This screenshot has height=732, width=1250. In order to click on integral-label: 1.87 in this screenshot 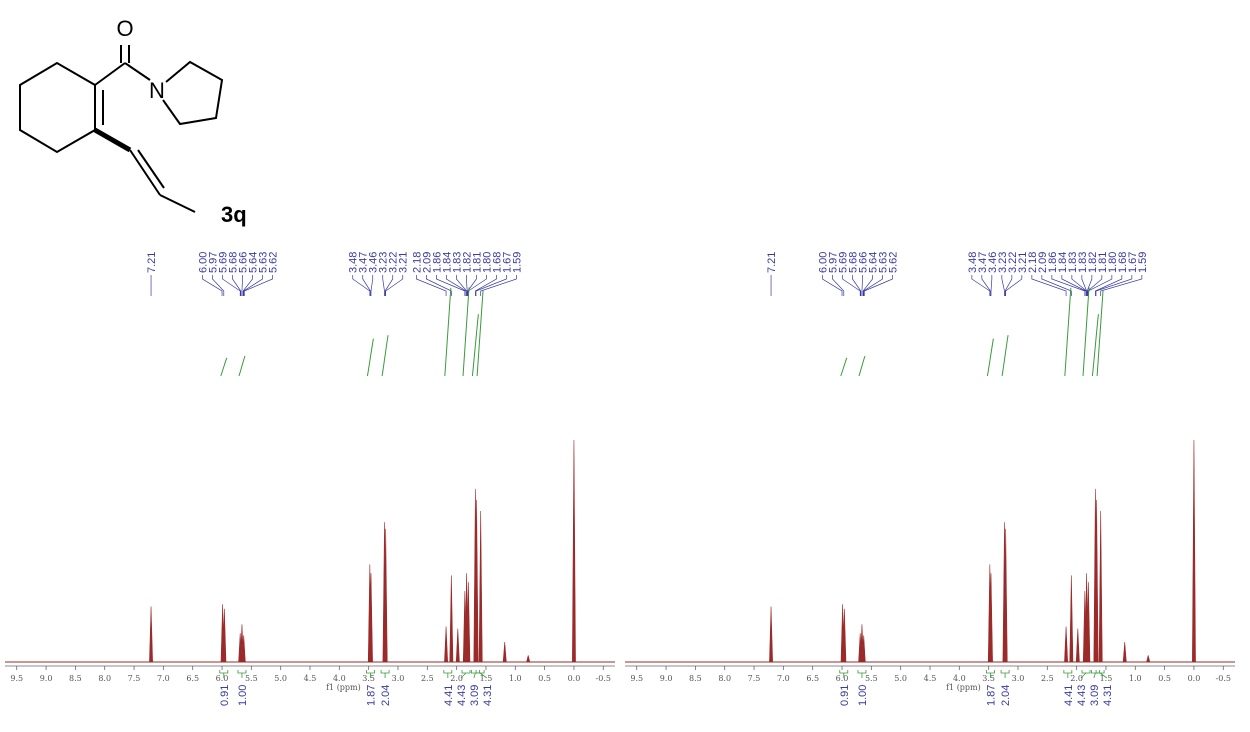, I will do `click(991, 695)`.